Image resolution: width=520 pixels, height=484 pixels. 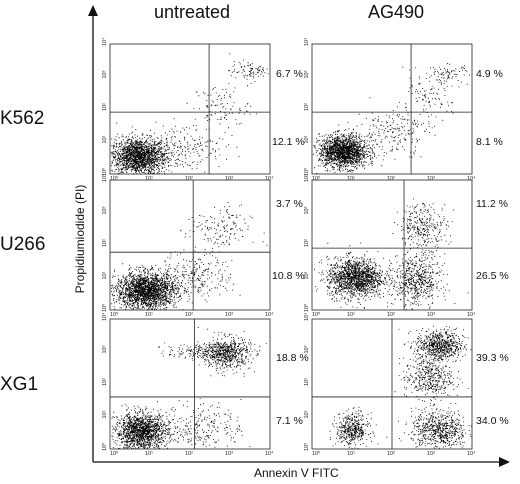 What do you see at coordinates (504, 462) in the screenshot?
I see `figure-x-axis-arrow` at bounding box center [504, 462].